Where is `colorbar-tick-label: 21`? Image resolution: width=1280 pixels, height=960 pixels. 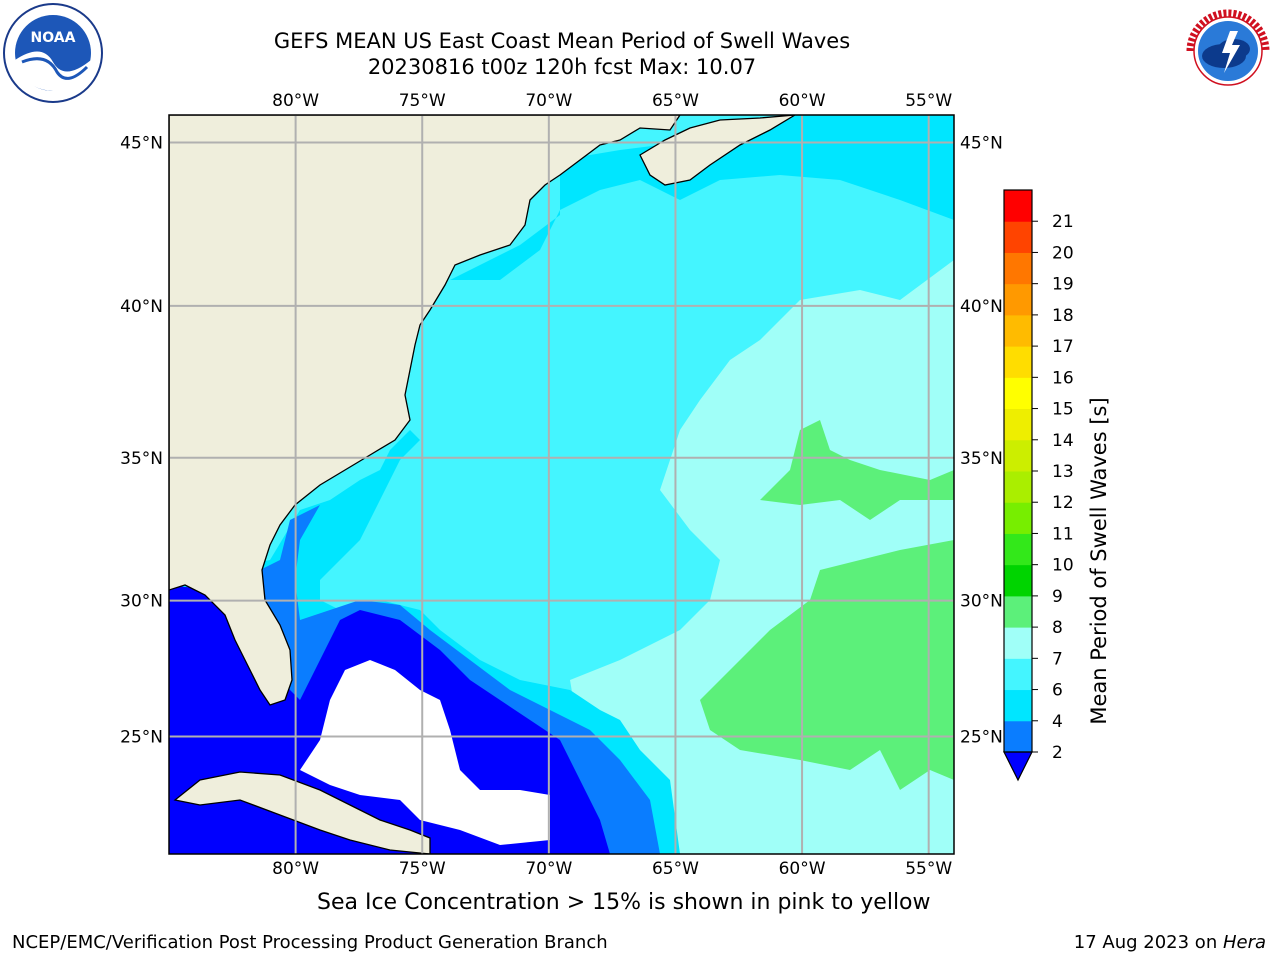
colorbar-tick-label: 21 is located at coordinates (1063, 222).